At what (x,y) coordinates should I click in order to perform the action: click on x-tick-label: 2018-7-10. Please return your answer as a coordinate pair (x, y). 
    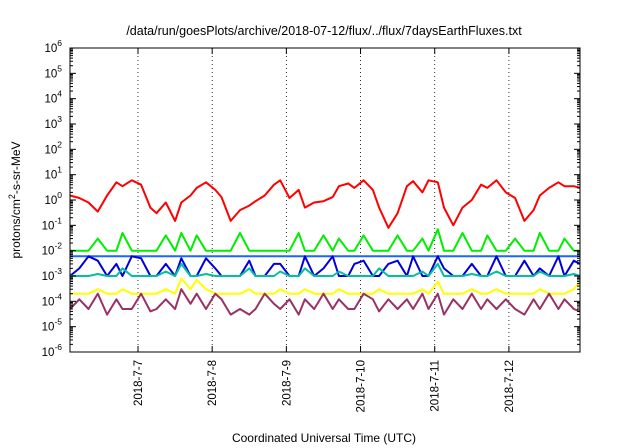
    Looking at the image, I should click on (362, 386).